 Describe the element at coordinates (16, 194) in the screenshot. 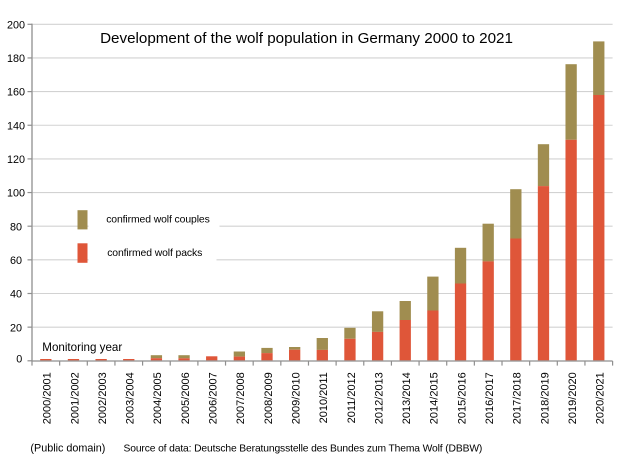

I see `svg-text: 100` at that location.